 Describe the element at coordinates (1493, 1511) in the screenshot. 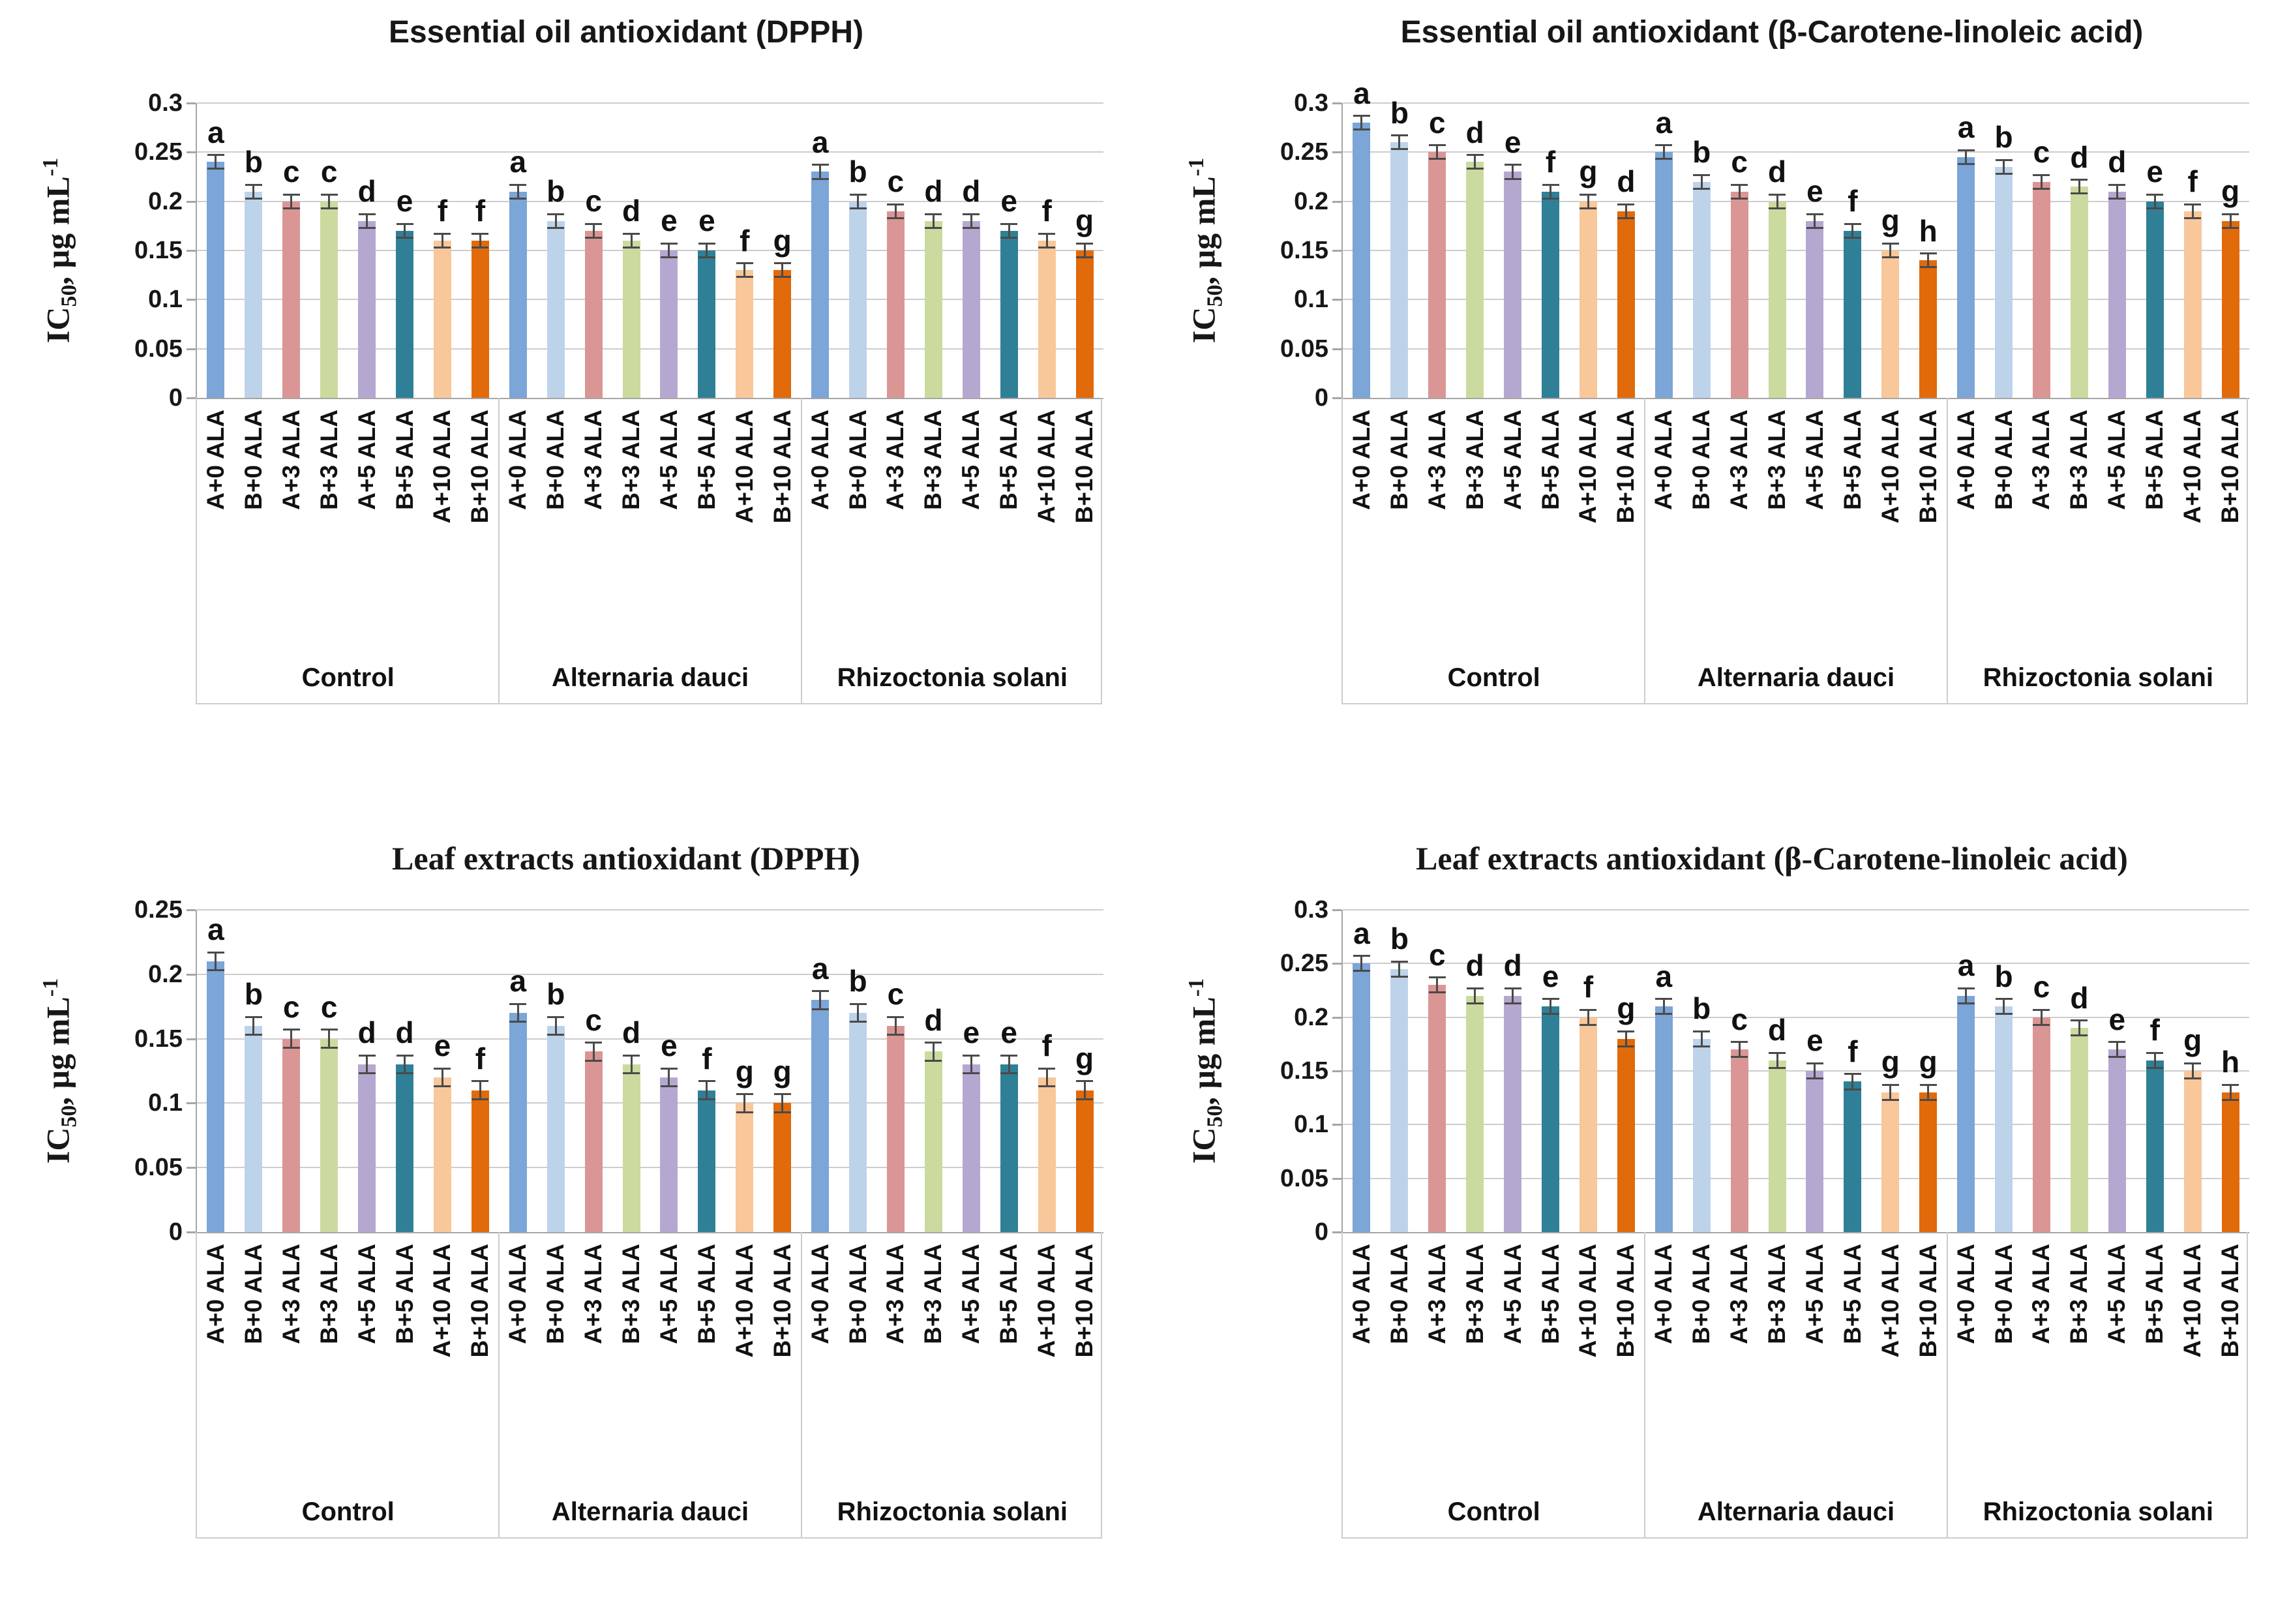

I see `group-label: Control` at that location.